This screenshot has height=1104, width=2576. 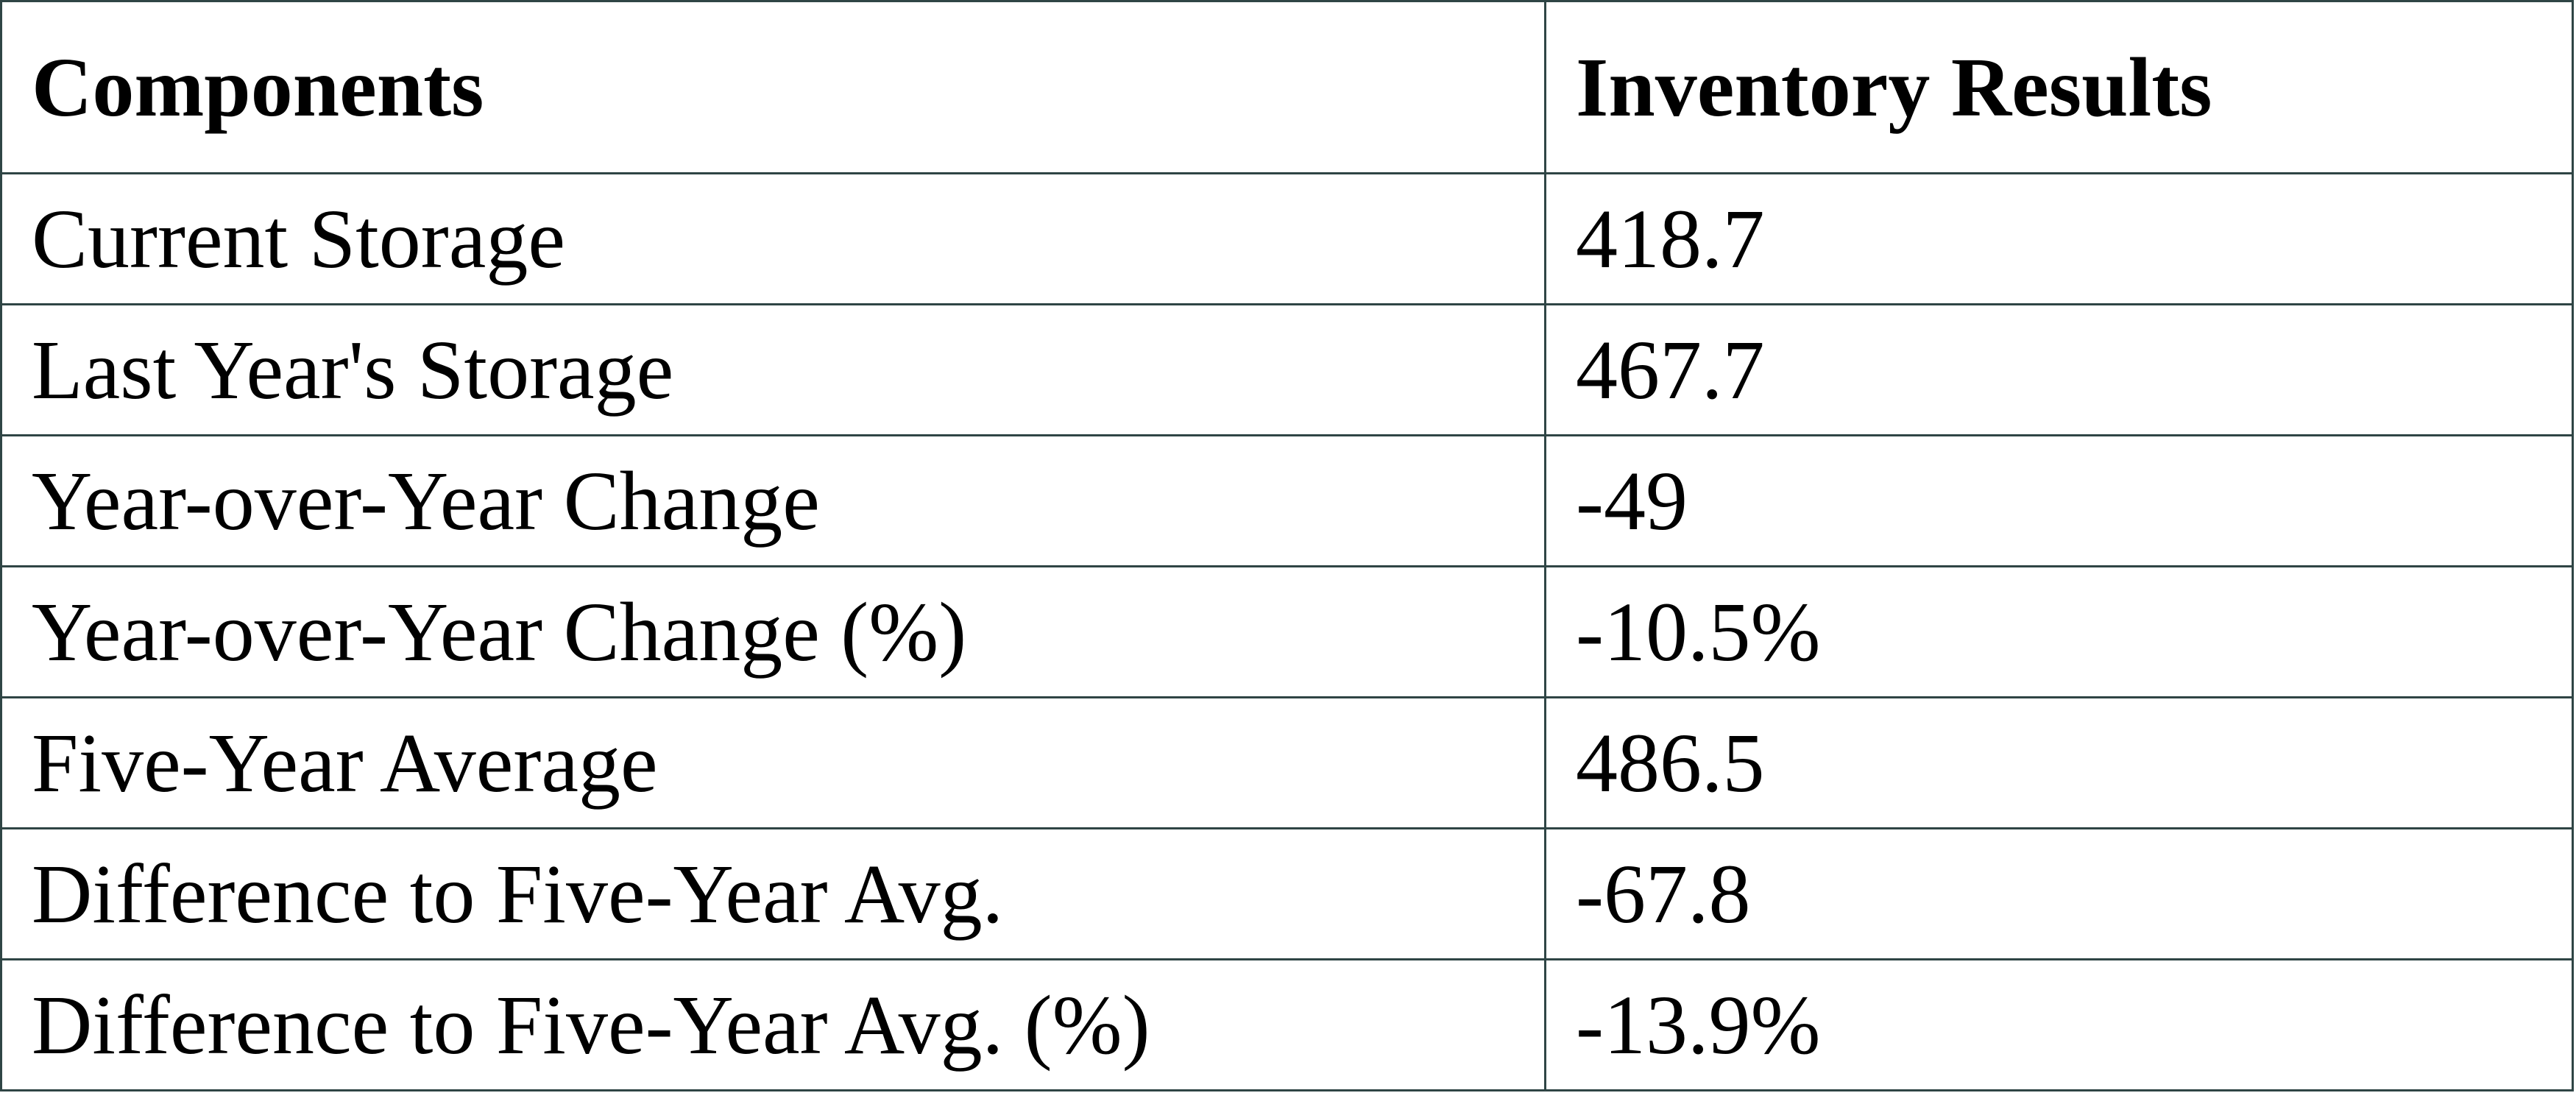 What do you see at coordinates (773, 87) in the screenshot?
I see `header-cell: Components` at bounding box center [773, 87].